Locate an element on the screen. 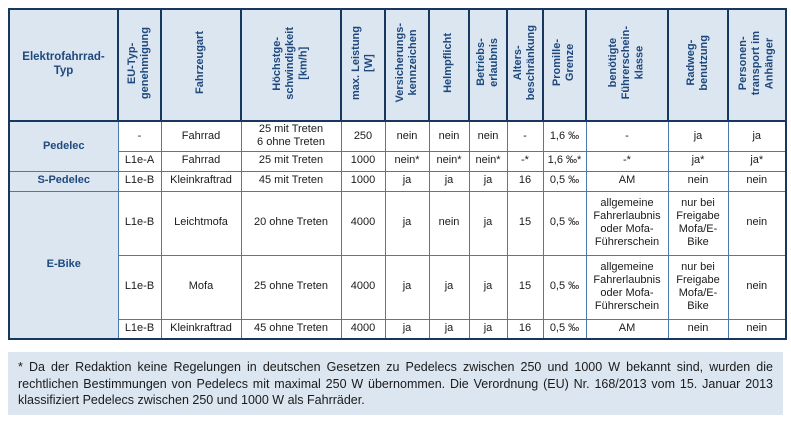  column-header-11: Radweg- benutzung is located at coordinates (698, 65).